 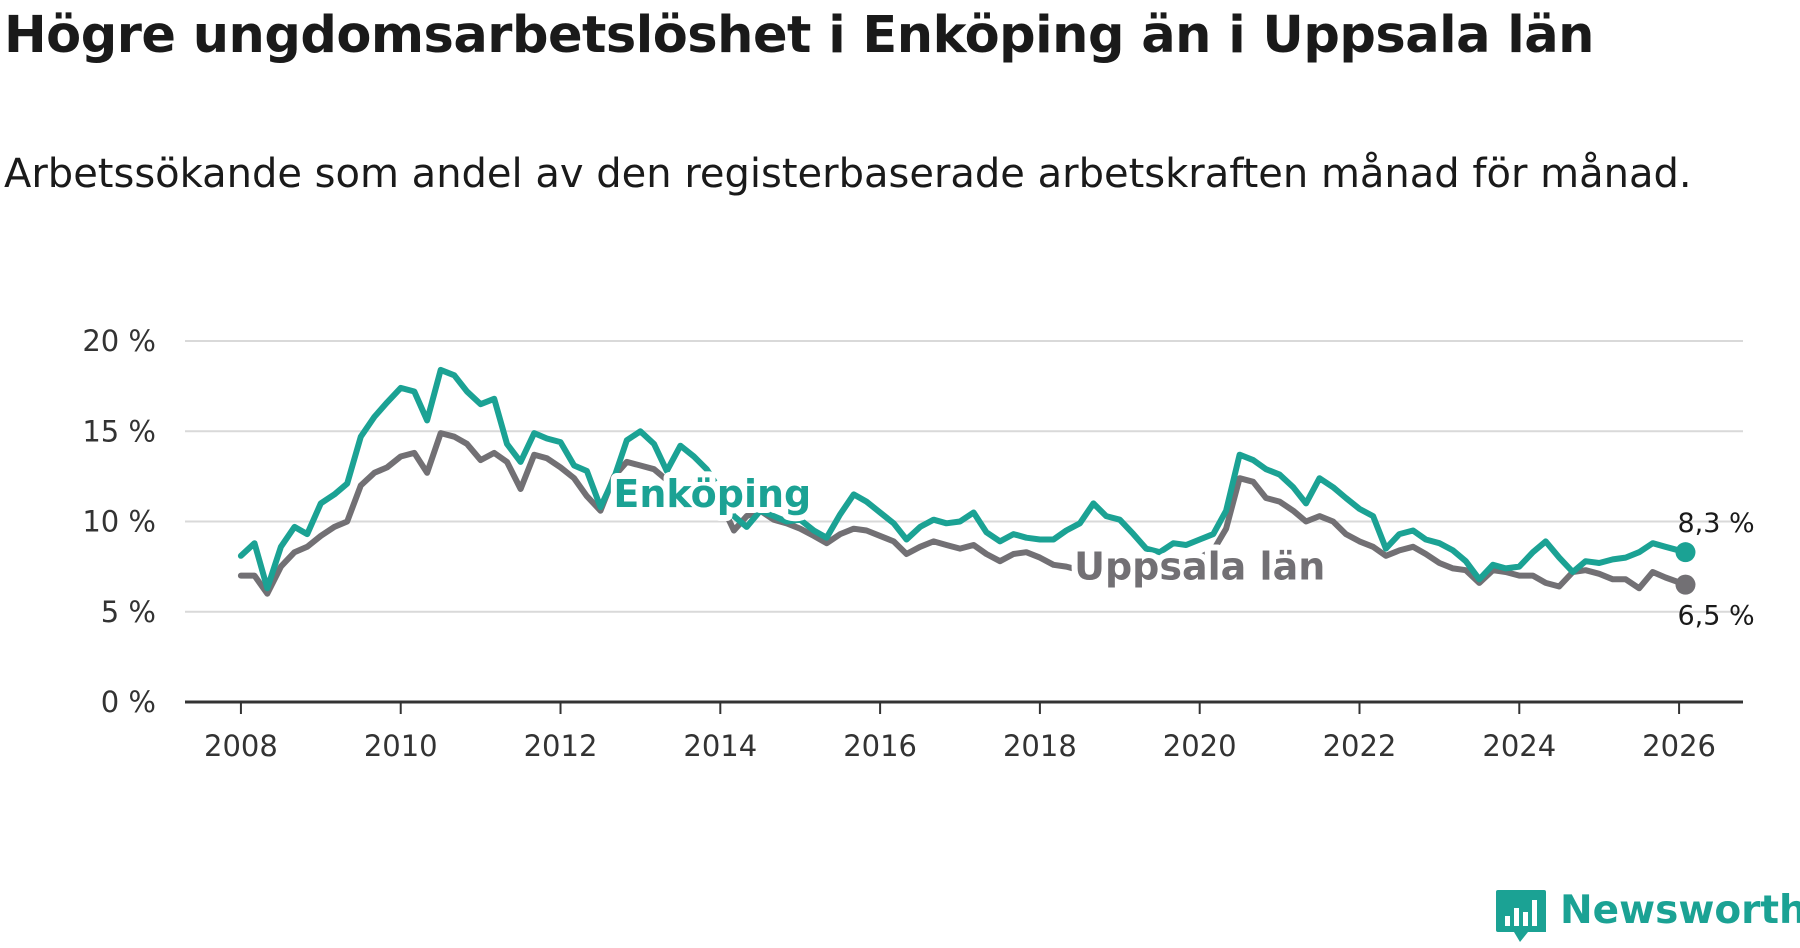 I want to click on series-line-uppsala, so click(x=963, y=513).